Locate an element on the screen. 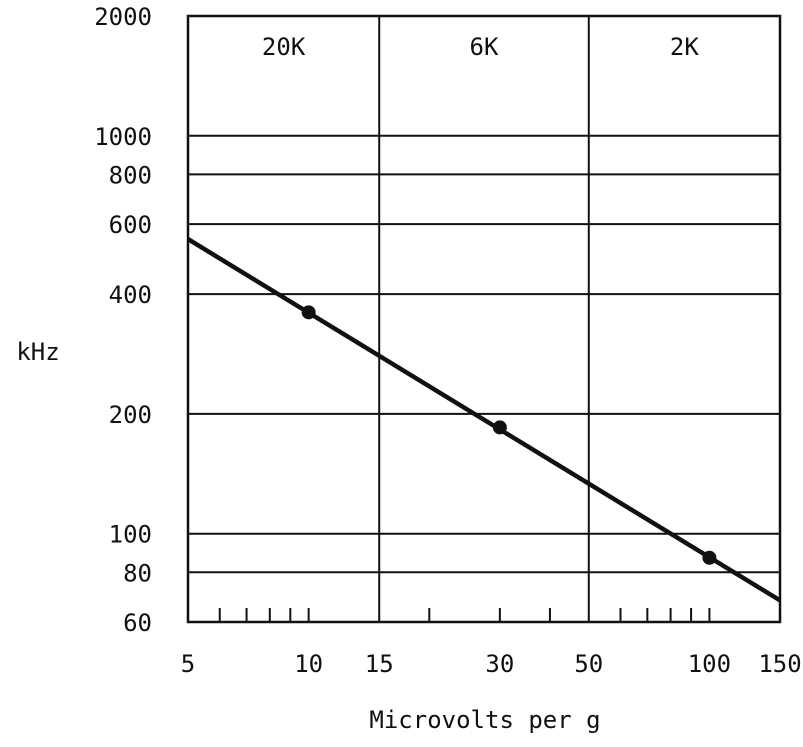 Image resolution: width=803 pixels, height=747 pixels. y-tick-label-800: 800 is located at coordinates (130, 175).